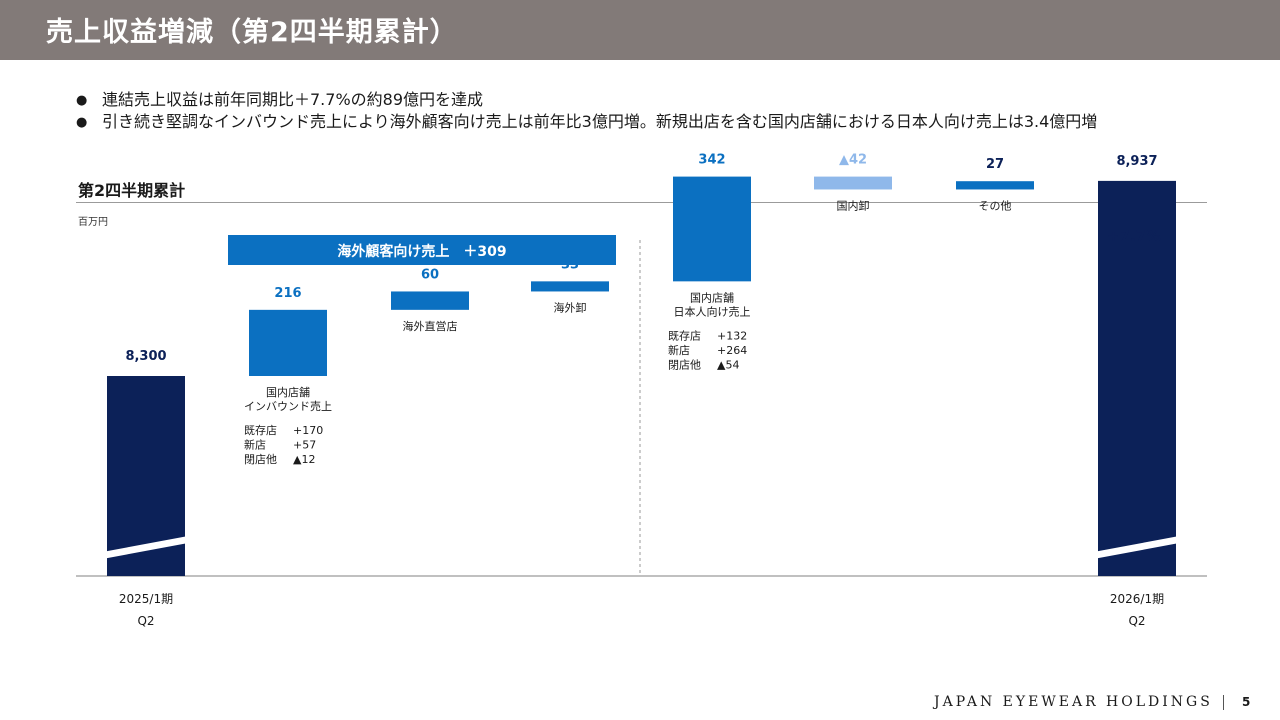  Describe the element at coordinates (995, 164) in the screenshot. I see `value-label: 27` at that location.